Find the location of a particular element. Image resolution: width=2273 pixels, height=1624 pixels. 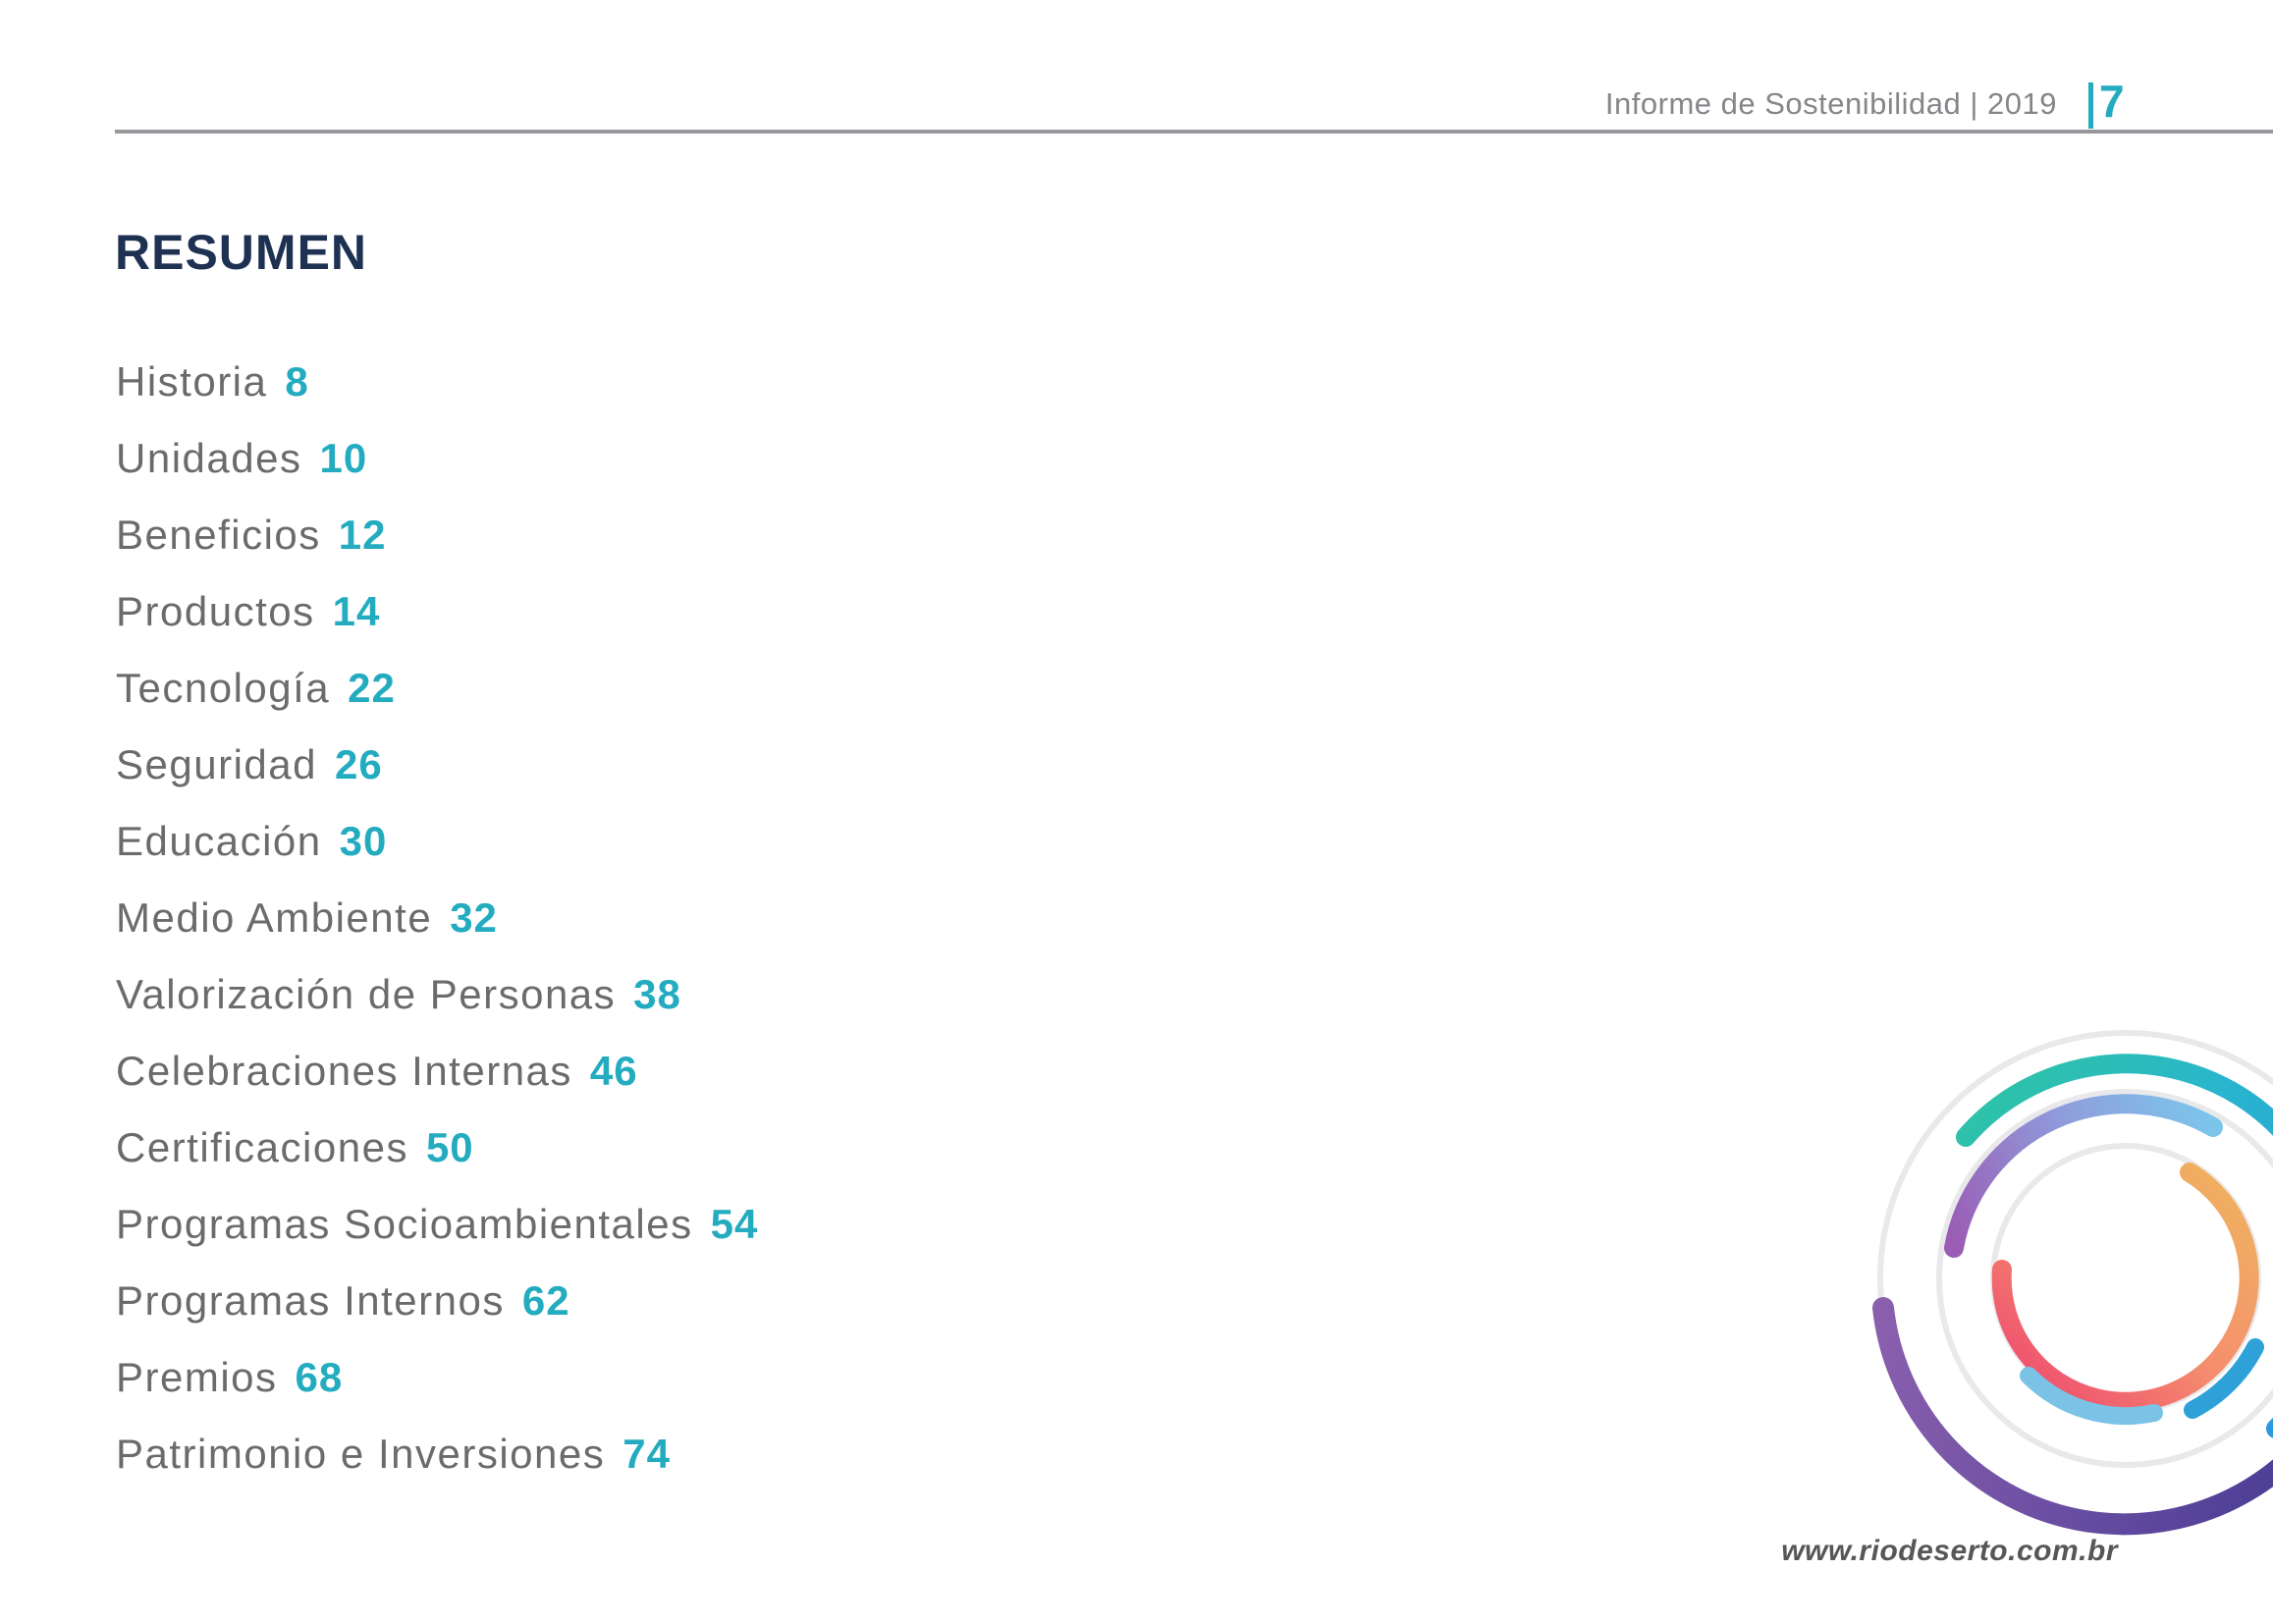

toc-item-historia: Historia 8 is located at coordinates (656, 382).